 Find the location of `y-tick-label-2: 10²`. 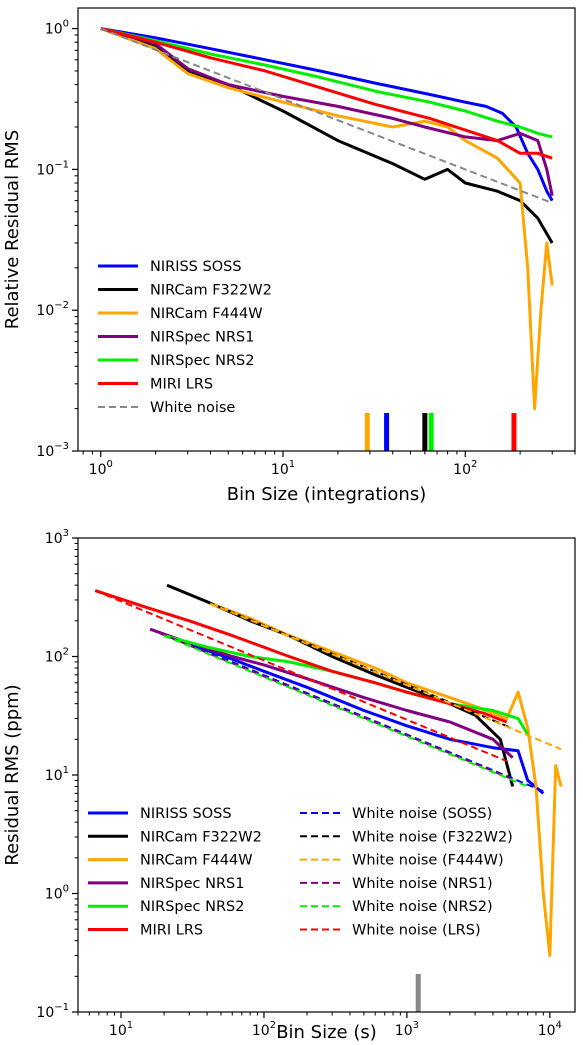

y-tick-label-2: 10² is located at coordinates (57, 656).